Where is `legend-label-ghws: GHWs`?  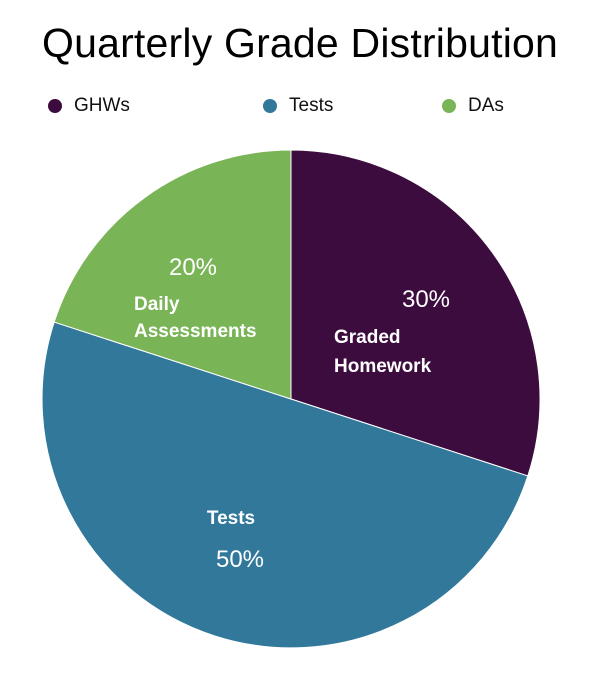 legend-label-ghws: GHWs is located at coordinates (102, 105).